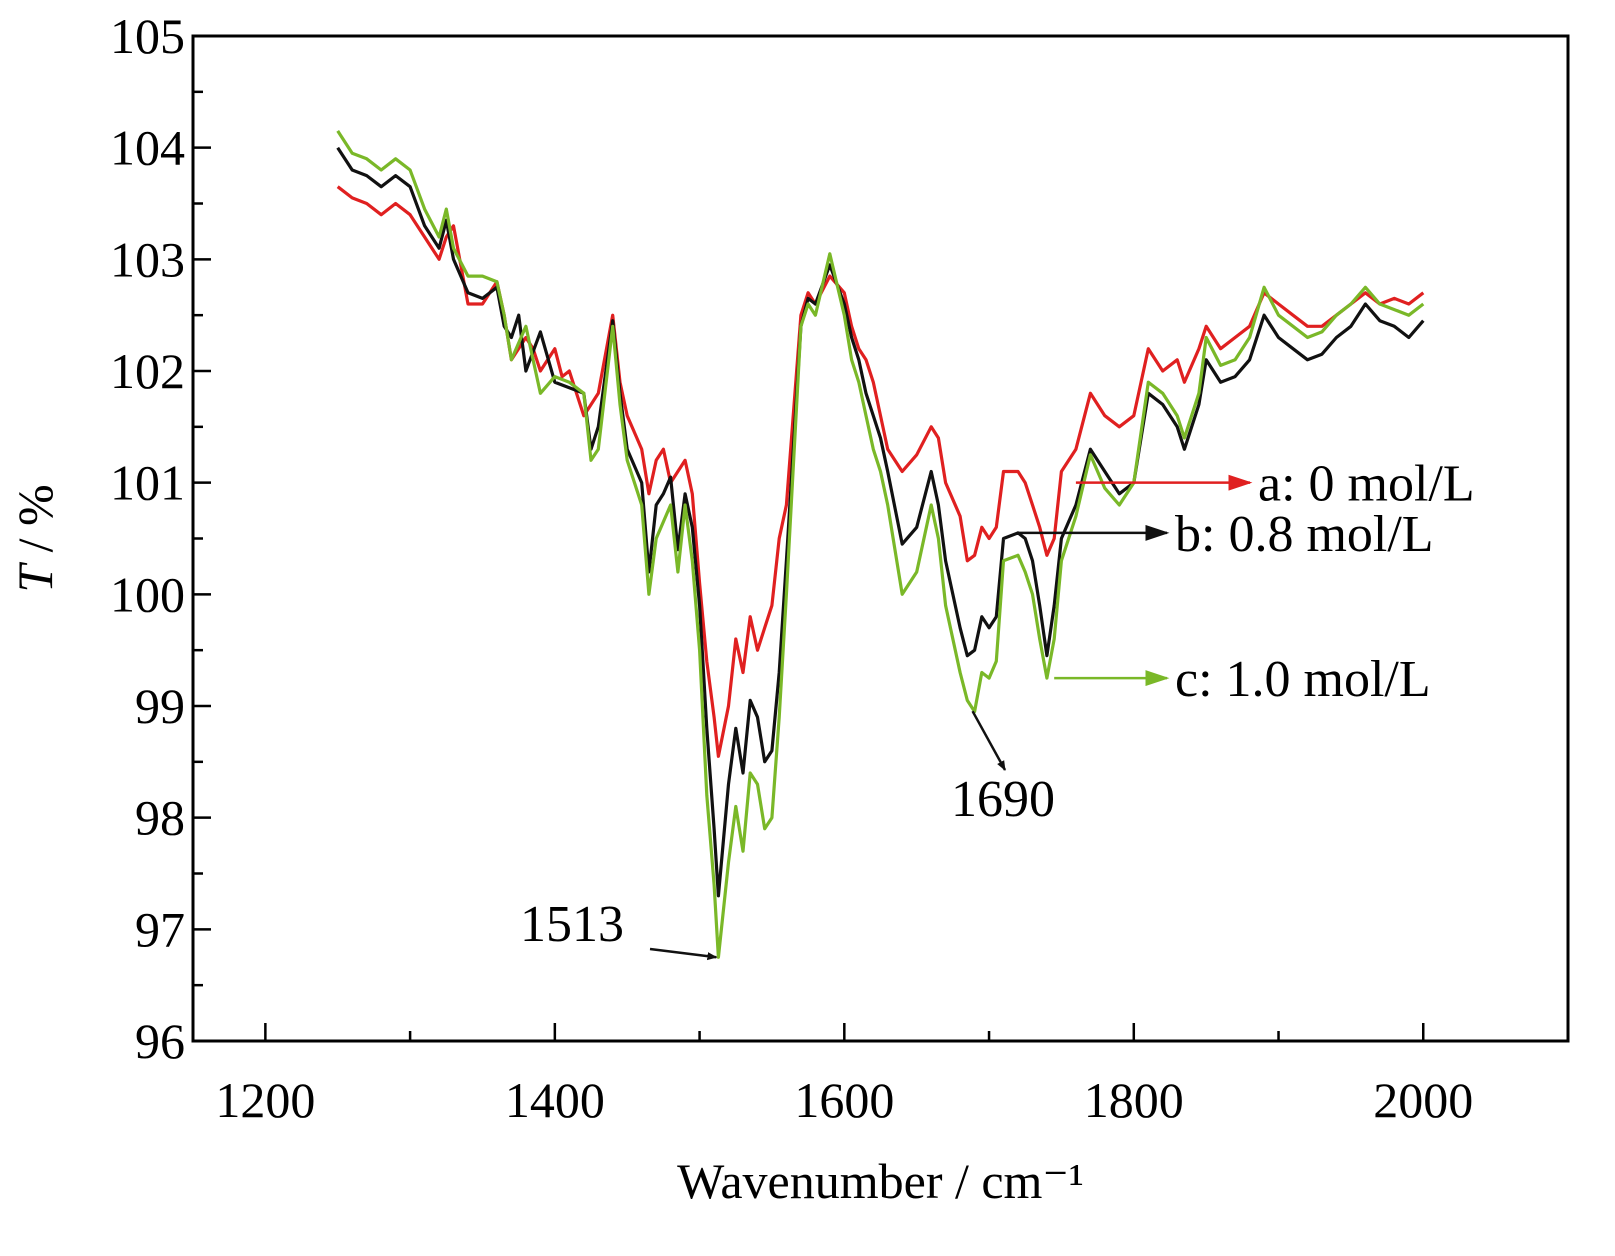 This screenshot has width=1615, height=1256. I want to click on y-tick-label: 96, so click(160, 1041).